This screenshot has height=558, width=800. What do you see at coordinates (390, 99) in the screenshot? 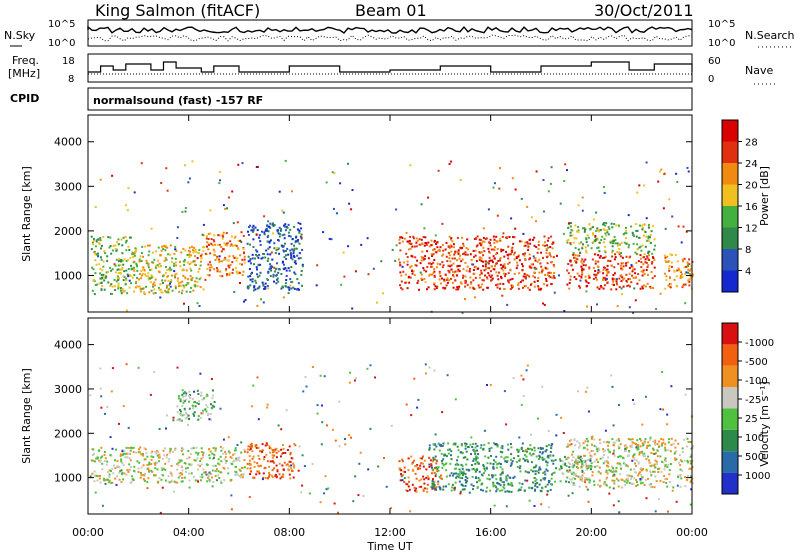
I see `cpid-panel-frame` at bounding box center [390, 99].